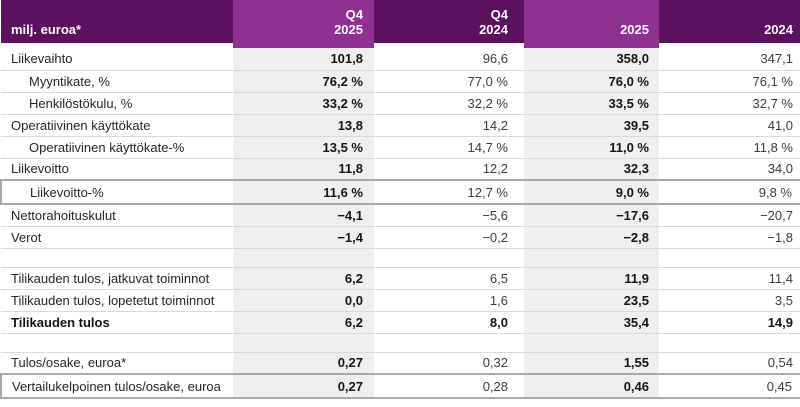 The width and height of the screenshot is (800, 407). What do you see at coordinates (303, 125) in the screenshot?
I see `value-cell: 13,8` at bounding box center [303, 125].